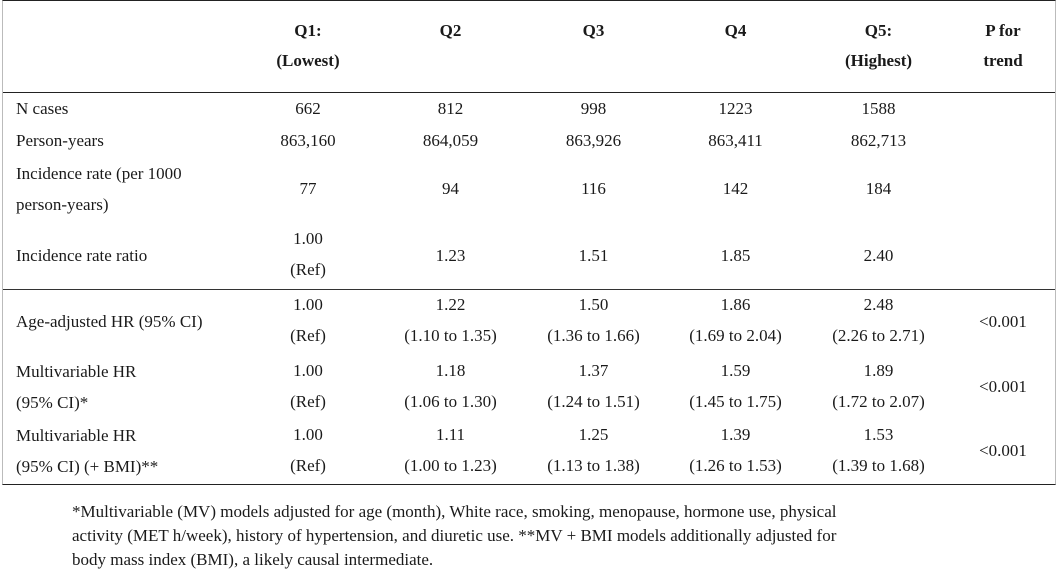 This screenshot has width=1058, height=575. What do you see at coordinates (593, 401) in the screenshot?
I see `table-cell: (1.24 to 1.51)` at bounding box center [593, 401].